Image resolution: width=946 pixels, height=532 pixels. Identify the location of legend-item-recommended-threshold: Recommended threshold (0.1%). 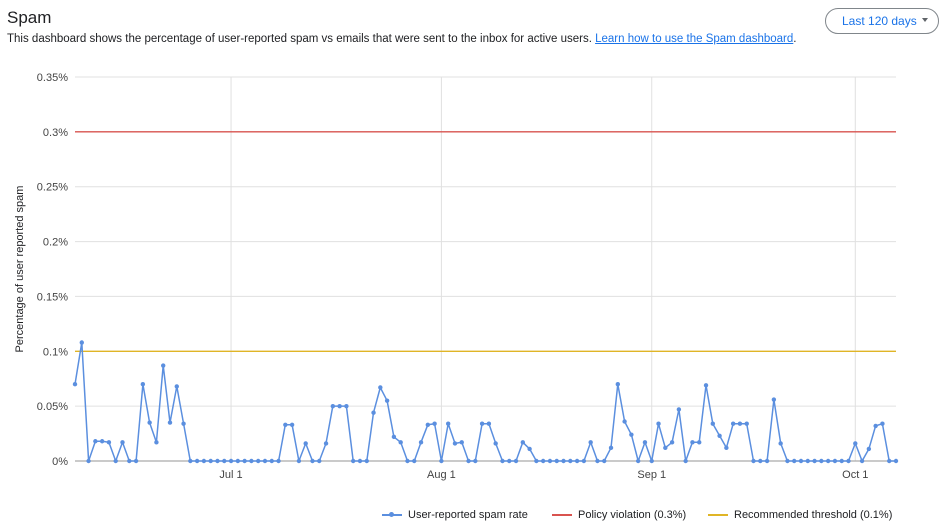
(800, 515).